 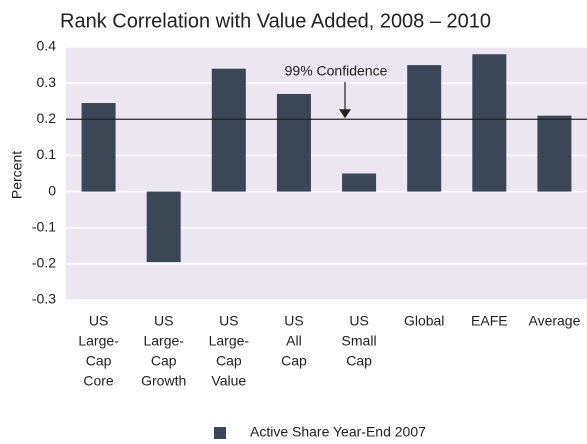 What do you see at coordinates (228, 381) in the screenshot?
I see `x-tick-label: Value` at bounding box center [228, 381].